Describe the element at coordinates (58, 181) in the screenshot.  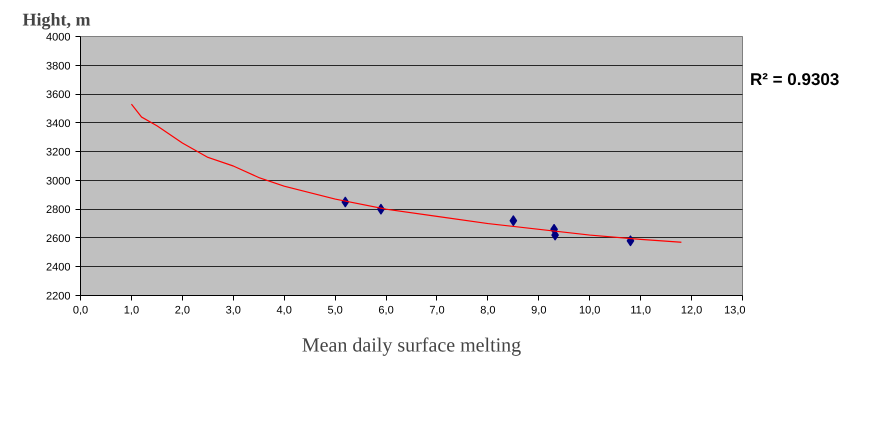
I see `y-tick-label: 3000` at that location.